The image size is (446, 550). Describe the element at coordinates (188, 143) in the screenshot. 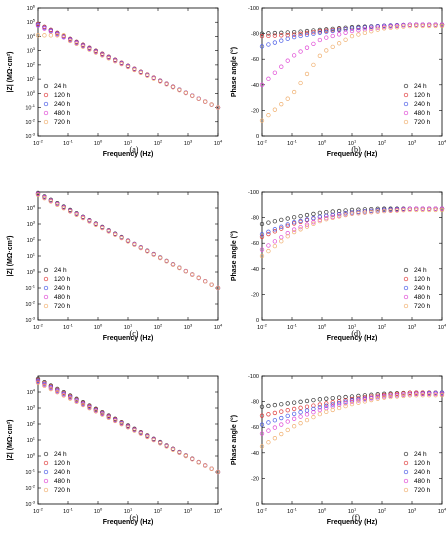

I see `x-tick-label: 10³` at that location.